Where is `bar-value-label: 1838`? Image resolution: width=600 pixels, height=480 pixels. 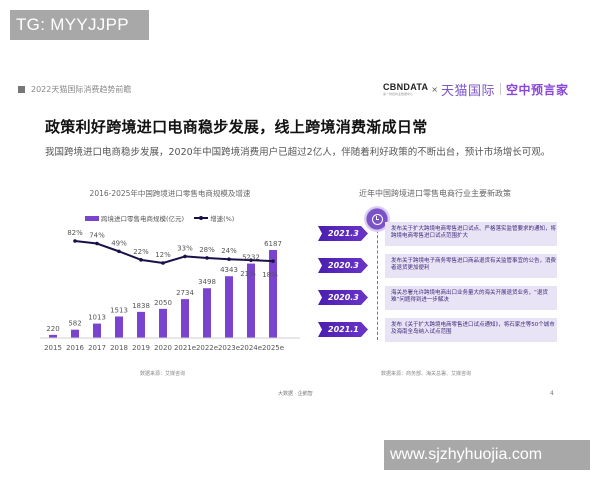
bar-value-label: 1838 is located at coordinates (141, 306).